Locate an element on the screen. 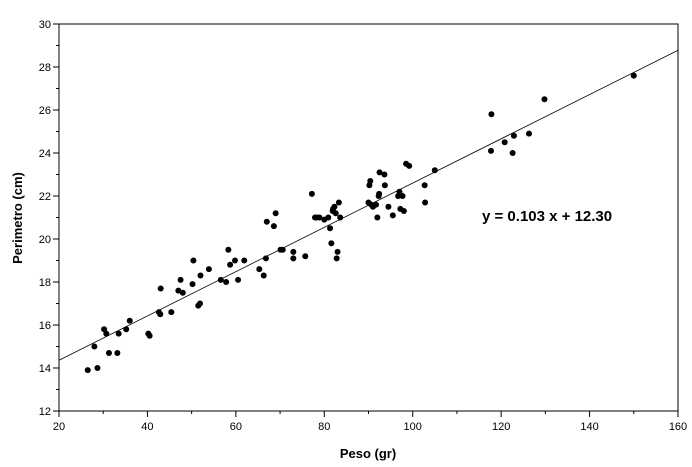 The image size is (692, 467). y-tick-label: 20 is located at coordinates (45, 240).